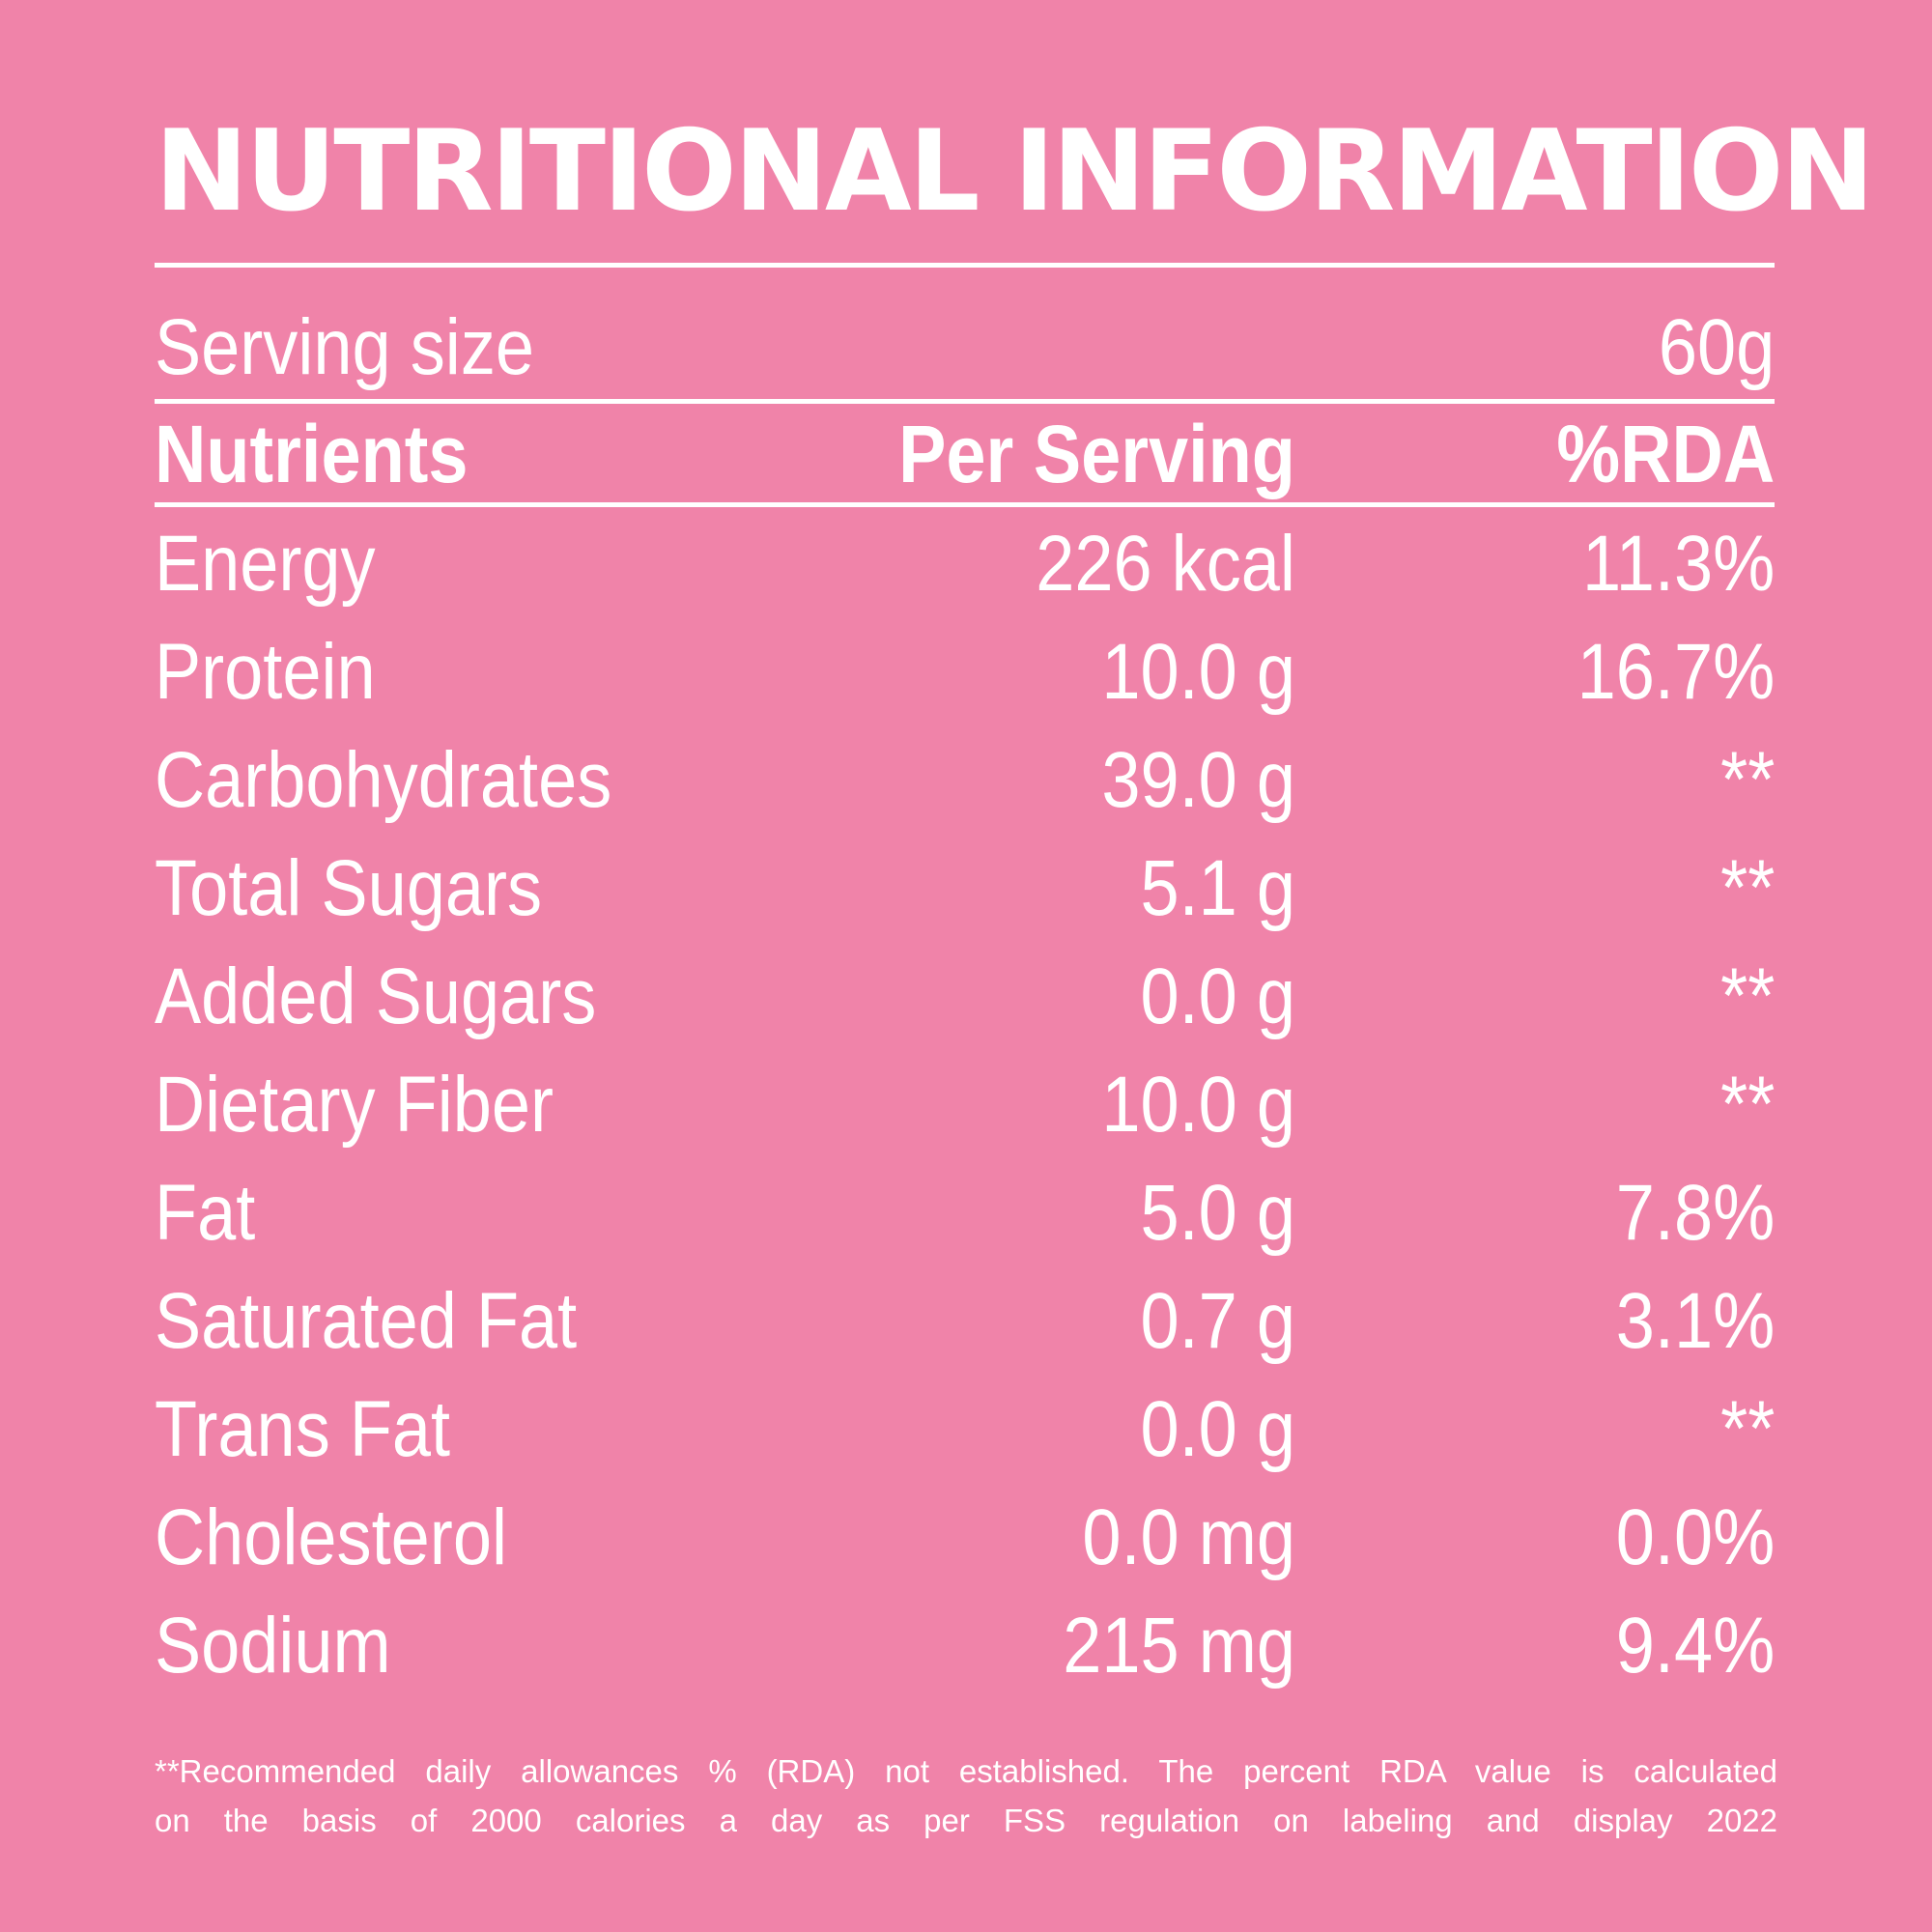 The width and height of the screenshot is (1932, 1932). What do you see at coordinates (965, 889) in the screenshot?
I see `table-row: Total Sugars 5.1 g **` at bounding box center [965, 889].